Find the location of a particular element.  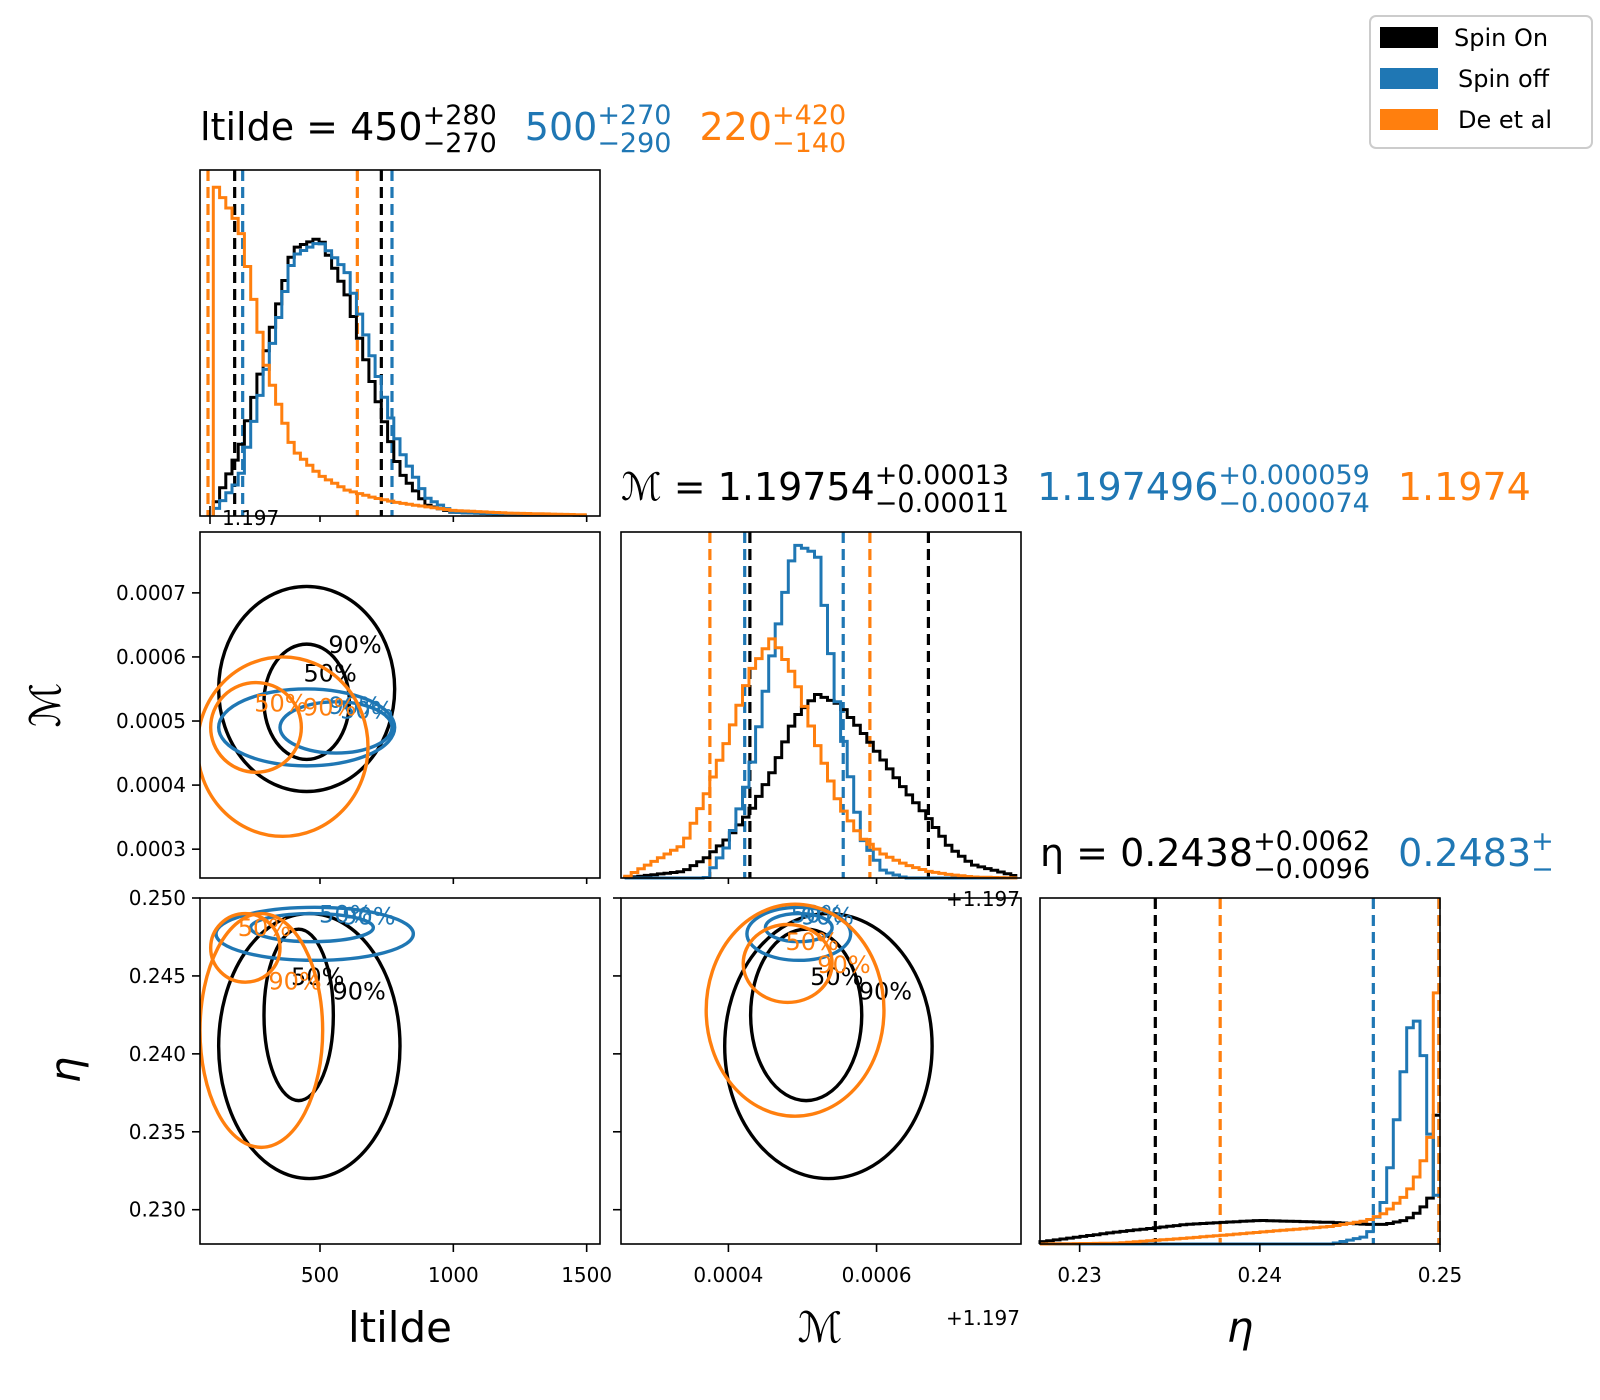

title-minus: −270 is located at coordinates (460, 143).